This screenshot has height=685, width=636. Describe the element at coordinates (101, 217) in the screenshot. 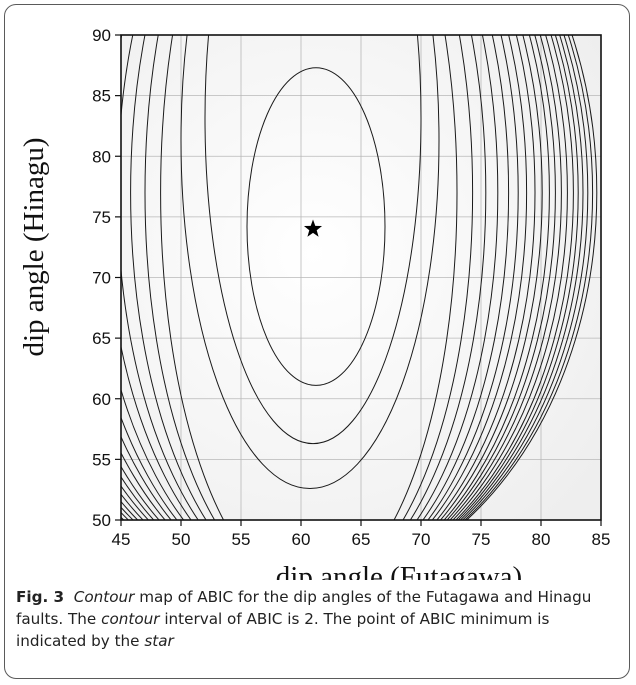

I see `y-tick-label: 75` at that location.